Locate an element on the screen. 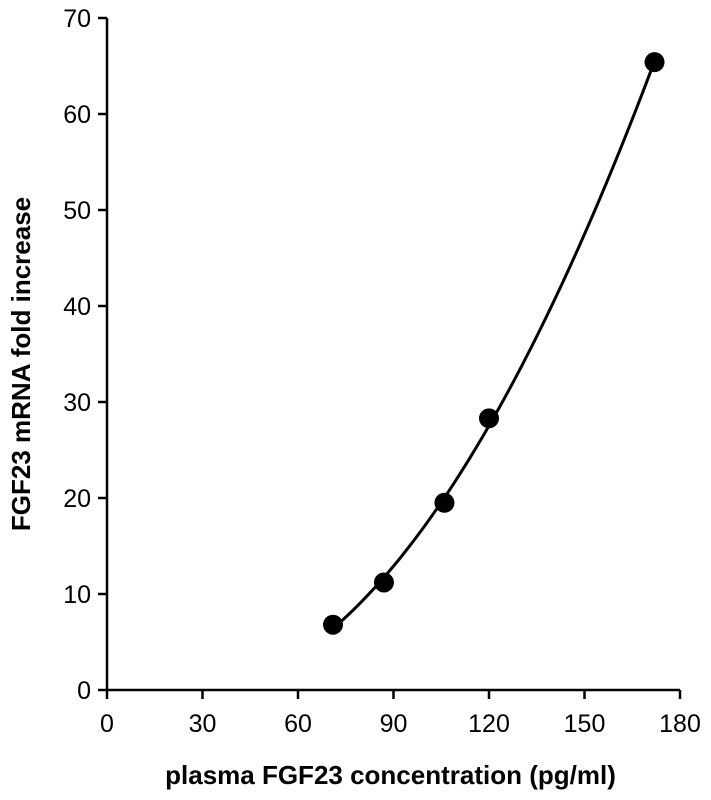 The height and width of the screenshot is (800, 711). x-axis-title: plasma FGF23 concentration (pg/ml) is located at coordinates (390, 775).